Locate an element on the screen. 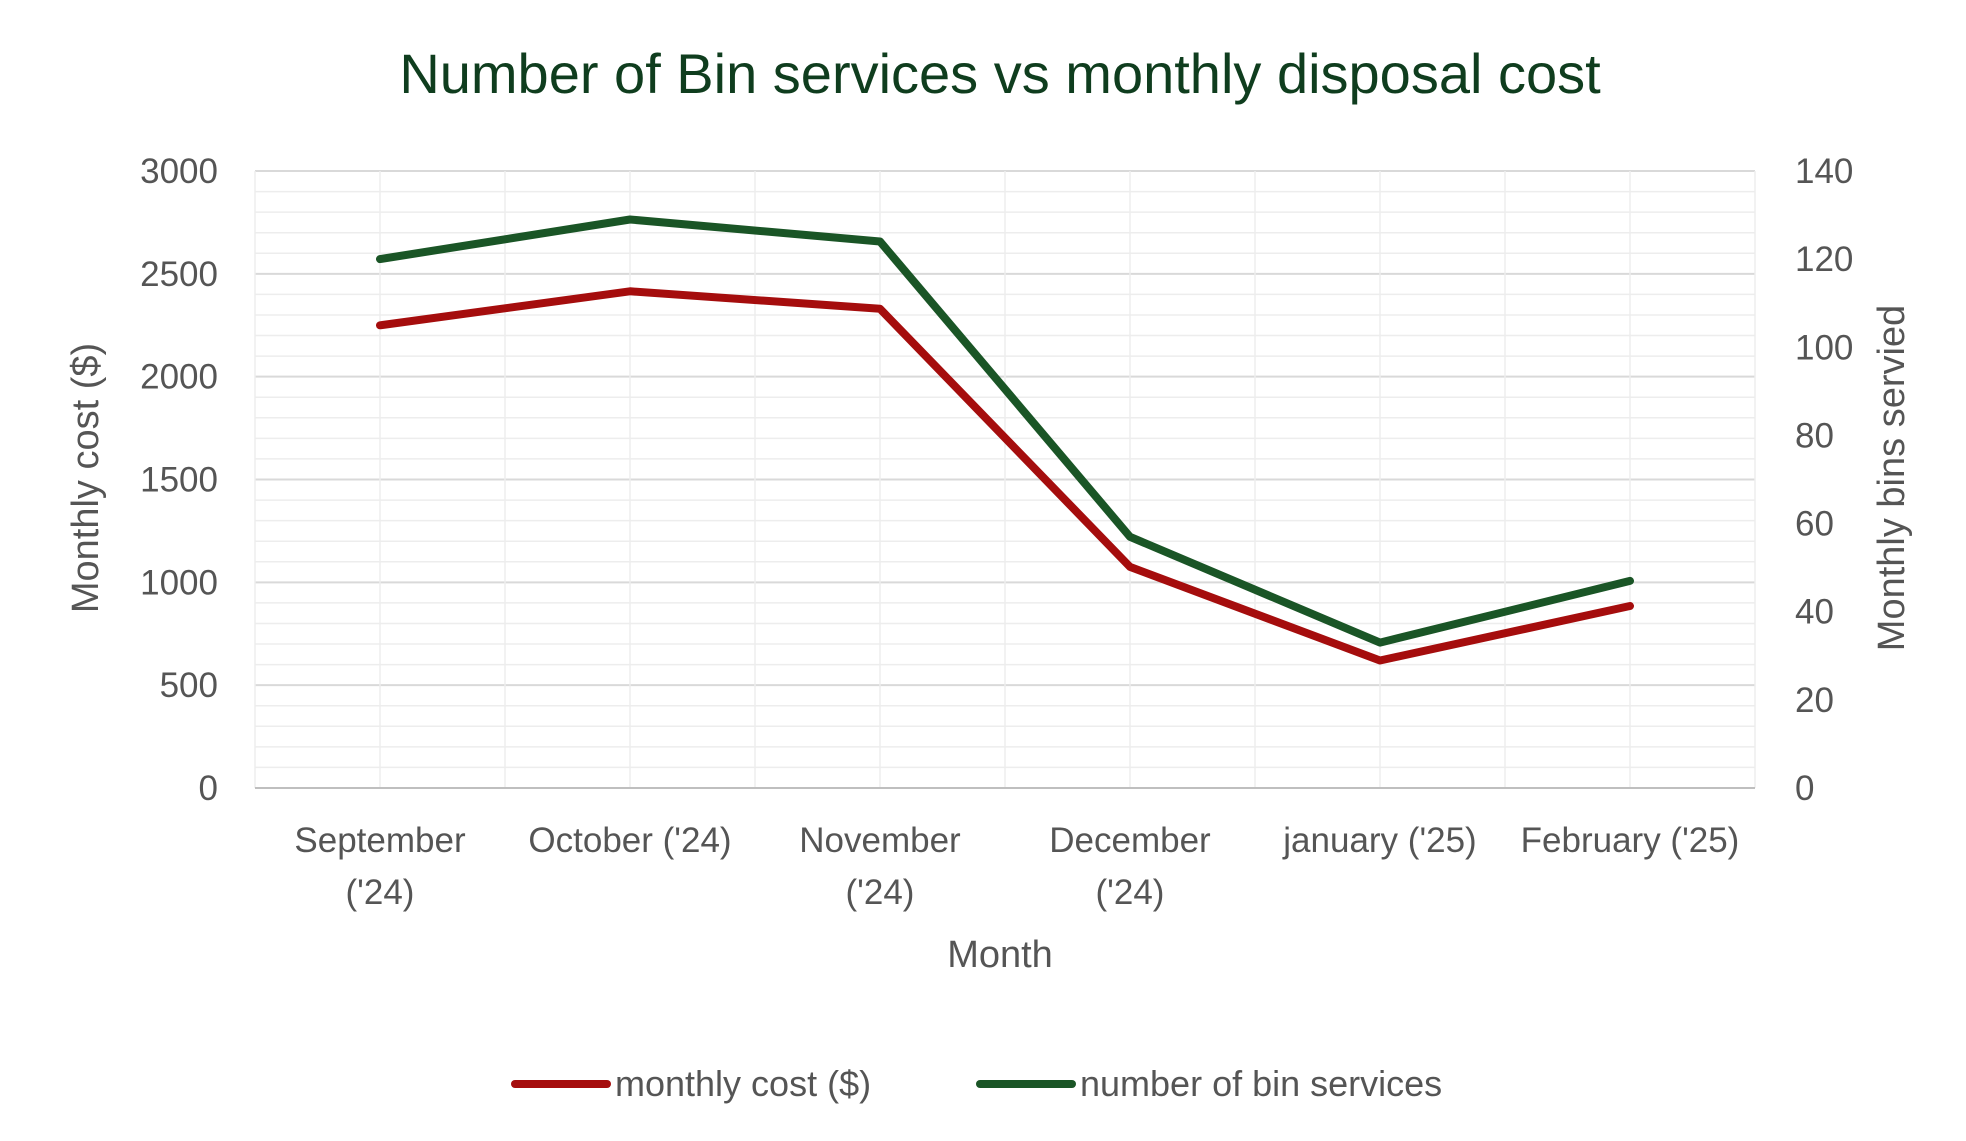 The width and height of the screenshot is (1966, 1141). y-tick-label: 2500 is located at coordinates (179, 274).